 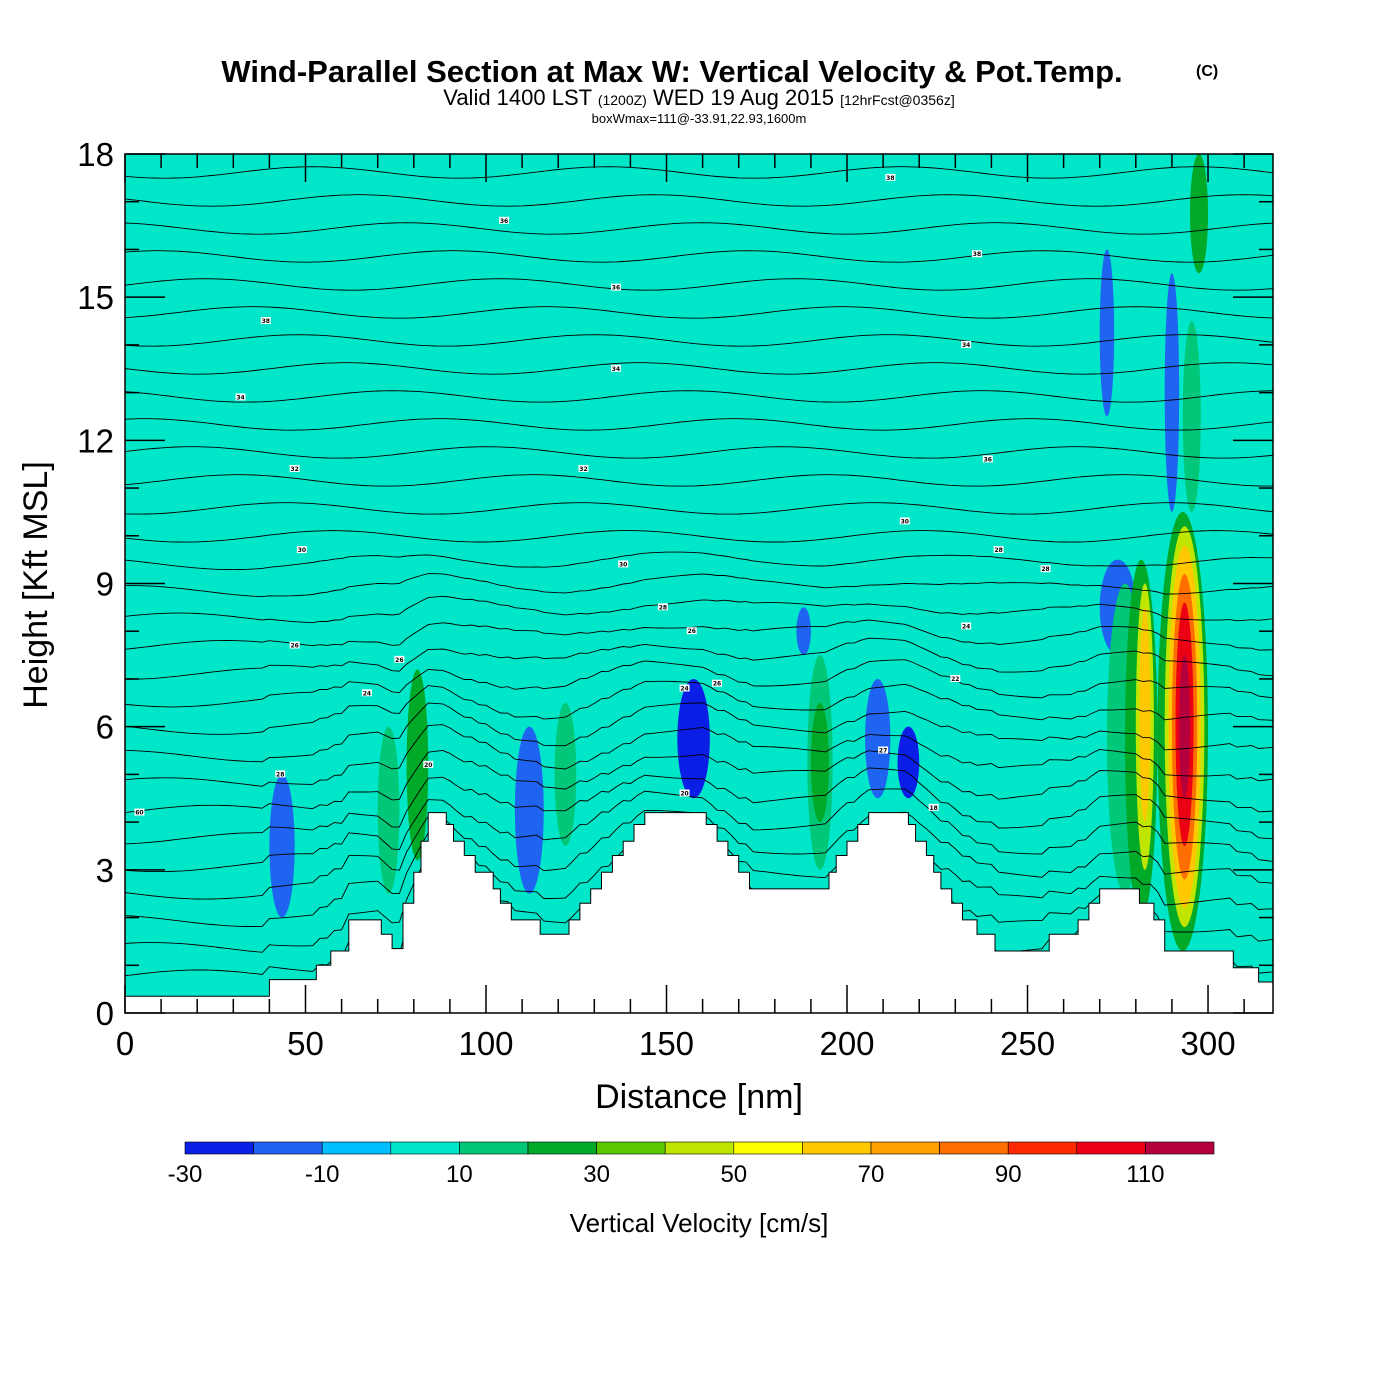 What do you see at coordinates (36, 585) in the screenshot?
I see `y-axis-label: Height [Kft MSL]` at bounding box center [36, 585].